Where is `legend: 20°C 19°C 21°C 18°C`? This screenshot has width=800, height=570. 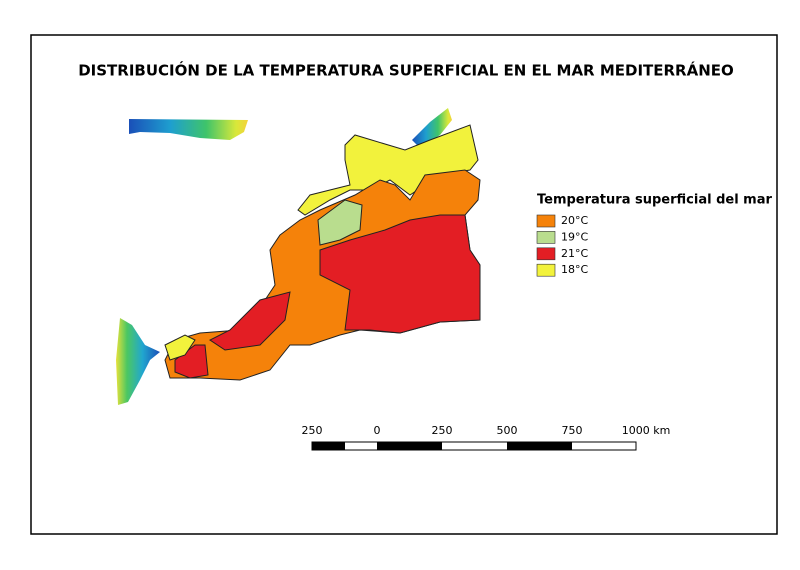
legend: 20°C 19°C 21°C 18°C is located at coordinates (562, 245).